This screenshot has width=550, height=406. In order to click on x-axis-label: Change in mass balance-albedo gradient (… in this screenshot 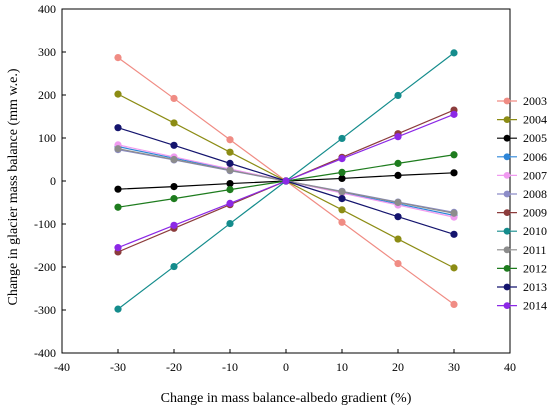, I will do `click(286, 398)`.